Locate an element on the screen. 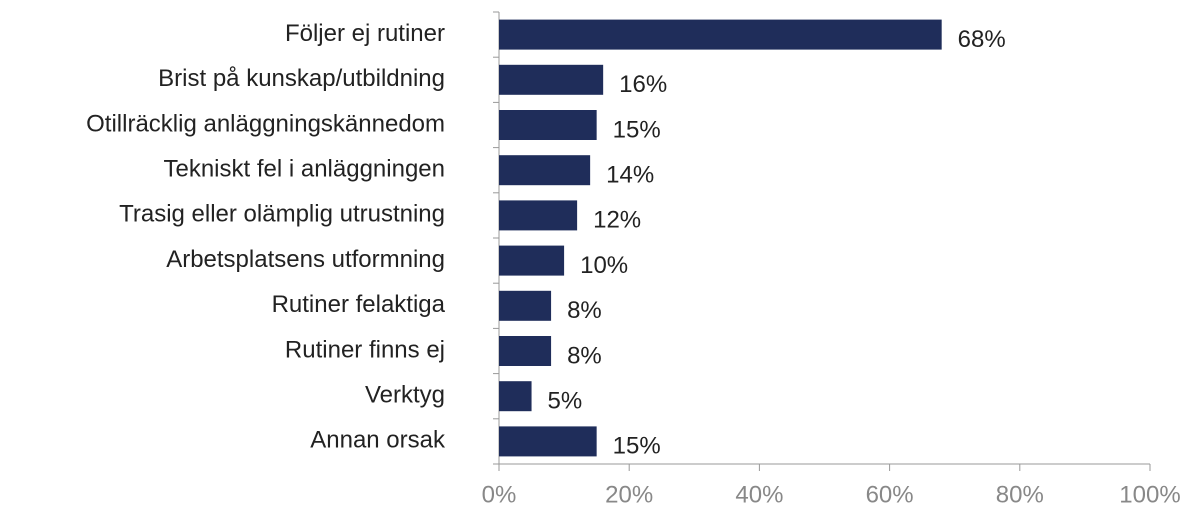 Image resolution: width=1190 pixels, height=513 pixels. value-label: 5% is located at coordinates (565, 401).